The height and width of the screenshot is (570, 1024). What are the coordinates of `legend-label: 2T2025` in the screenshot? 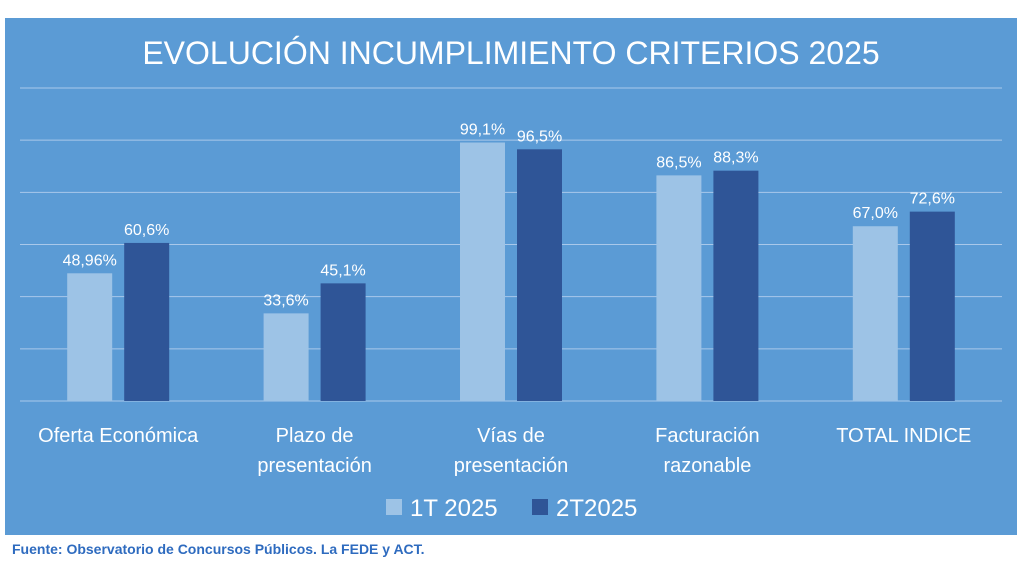 It's located at (596, 508).